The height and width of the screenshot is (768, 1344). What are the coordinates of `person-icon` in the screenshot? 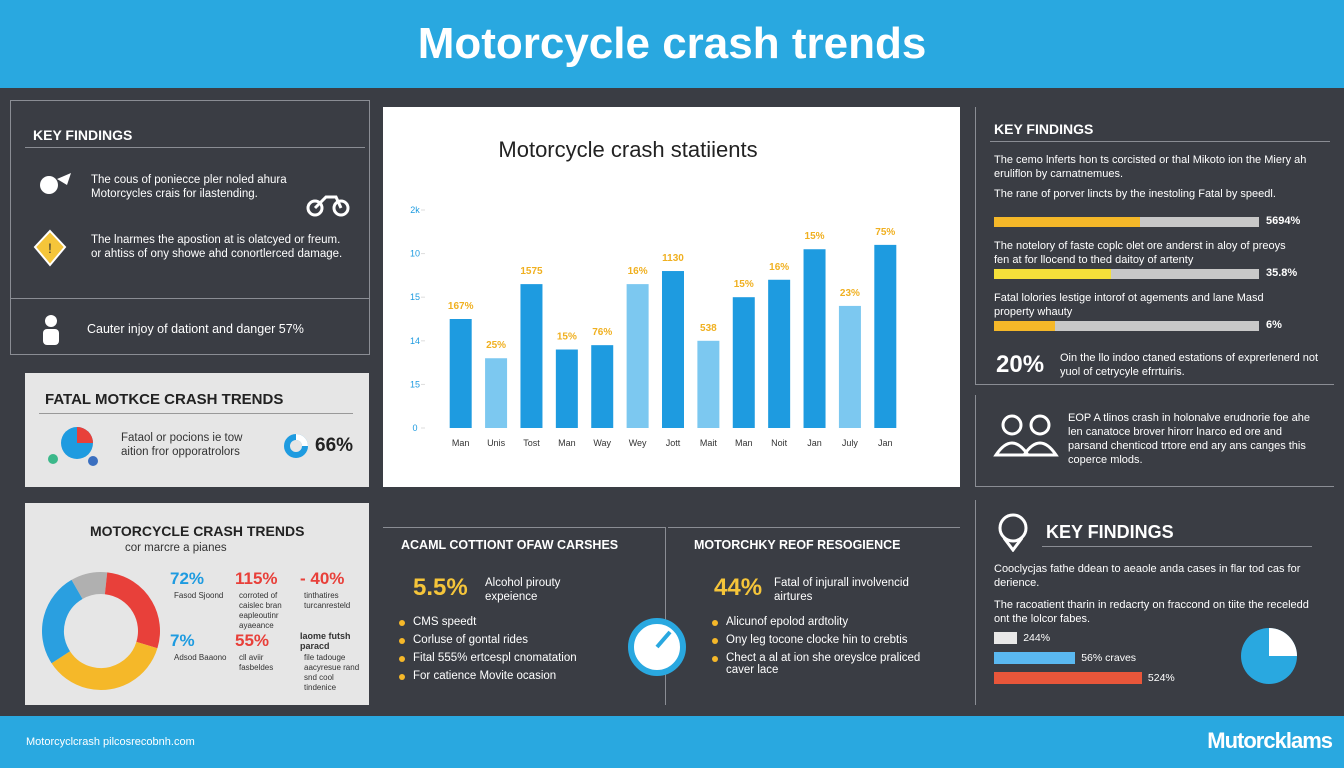 It's located at (51, 330).